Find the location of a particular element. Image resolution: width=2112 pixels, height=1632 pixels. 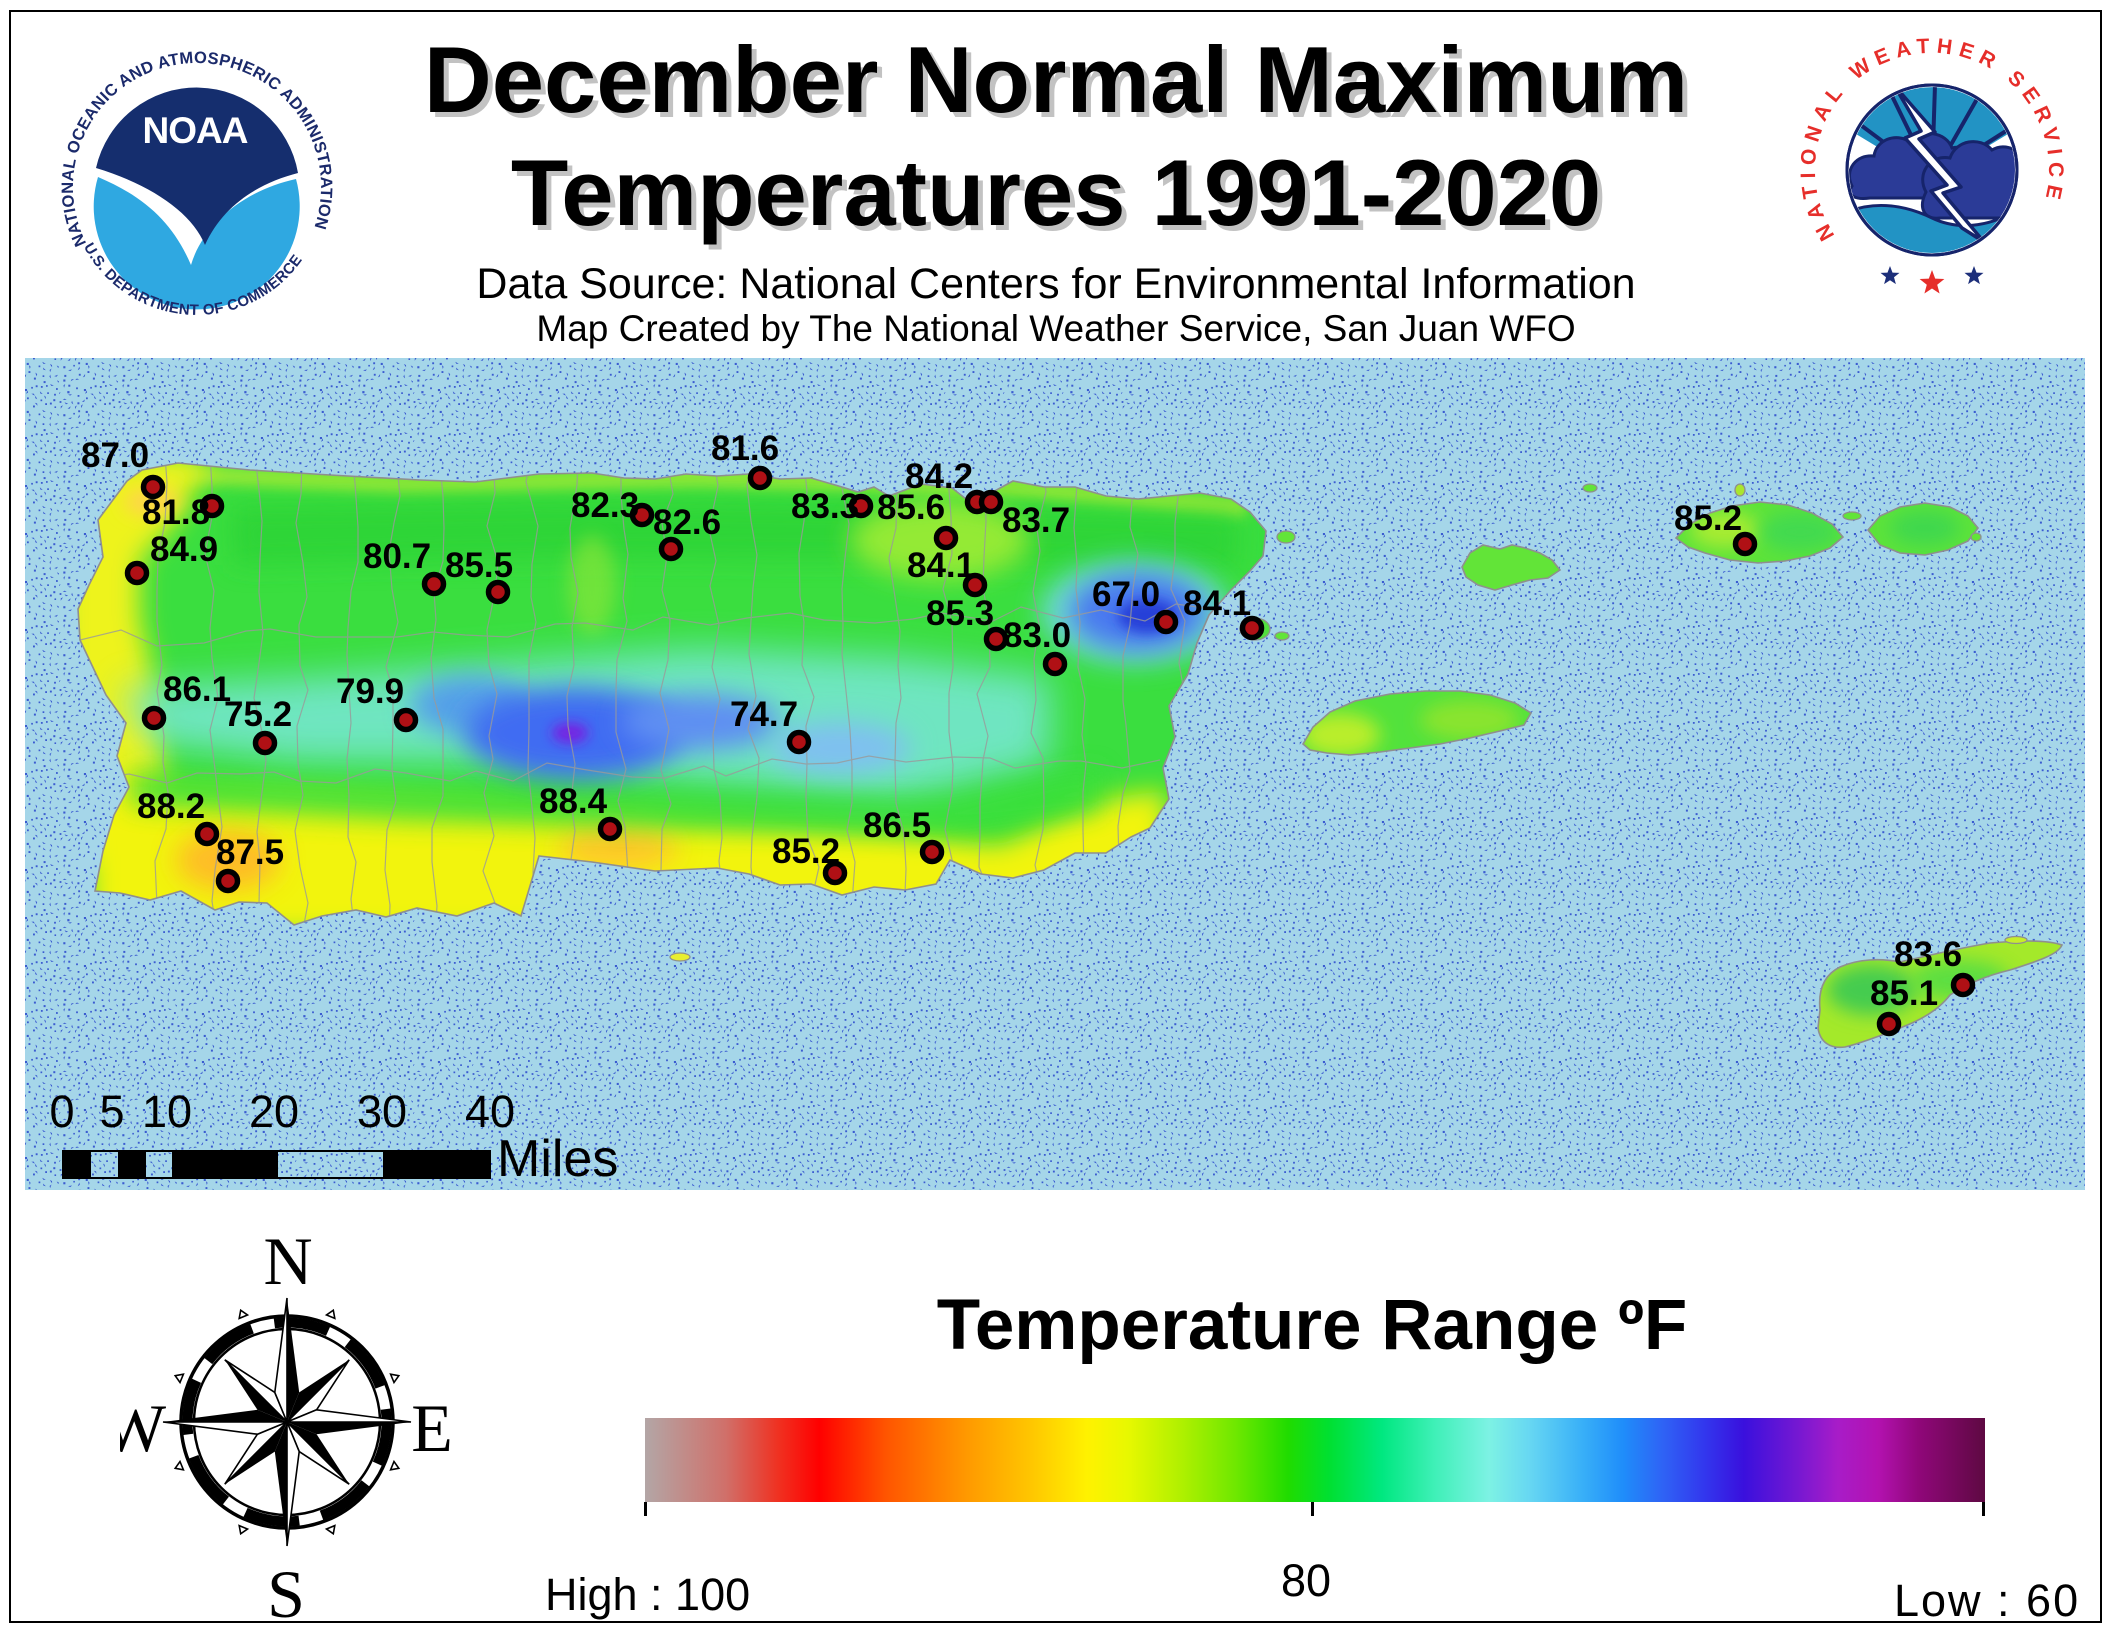

svg-text: 85.3 is located at coordinates (960, 613).